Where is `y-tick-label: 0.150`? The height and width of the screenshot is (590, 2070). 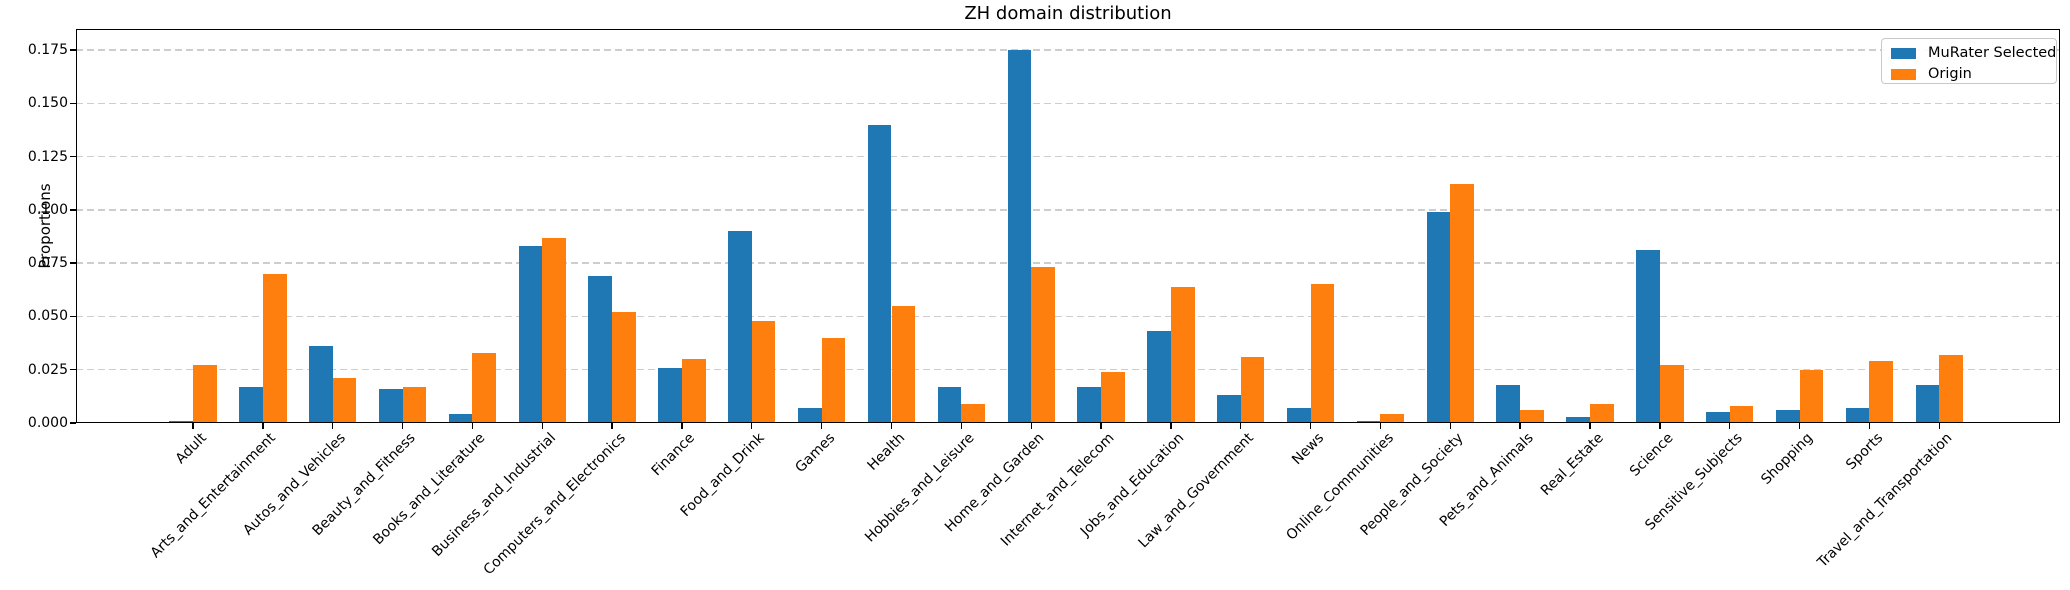
y-tick-label: 0.150 is located at coordinates (47, 103).